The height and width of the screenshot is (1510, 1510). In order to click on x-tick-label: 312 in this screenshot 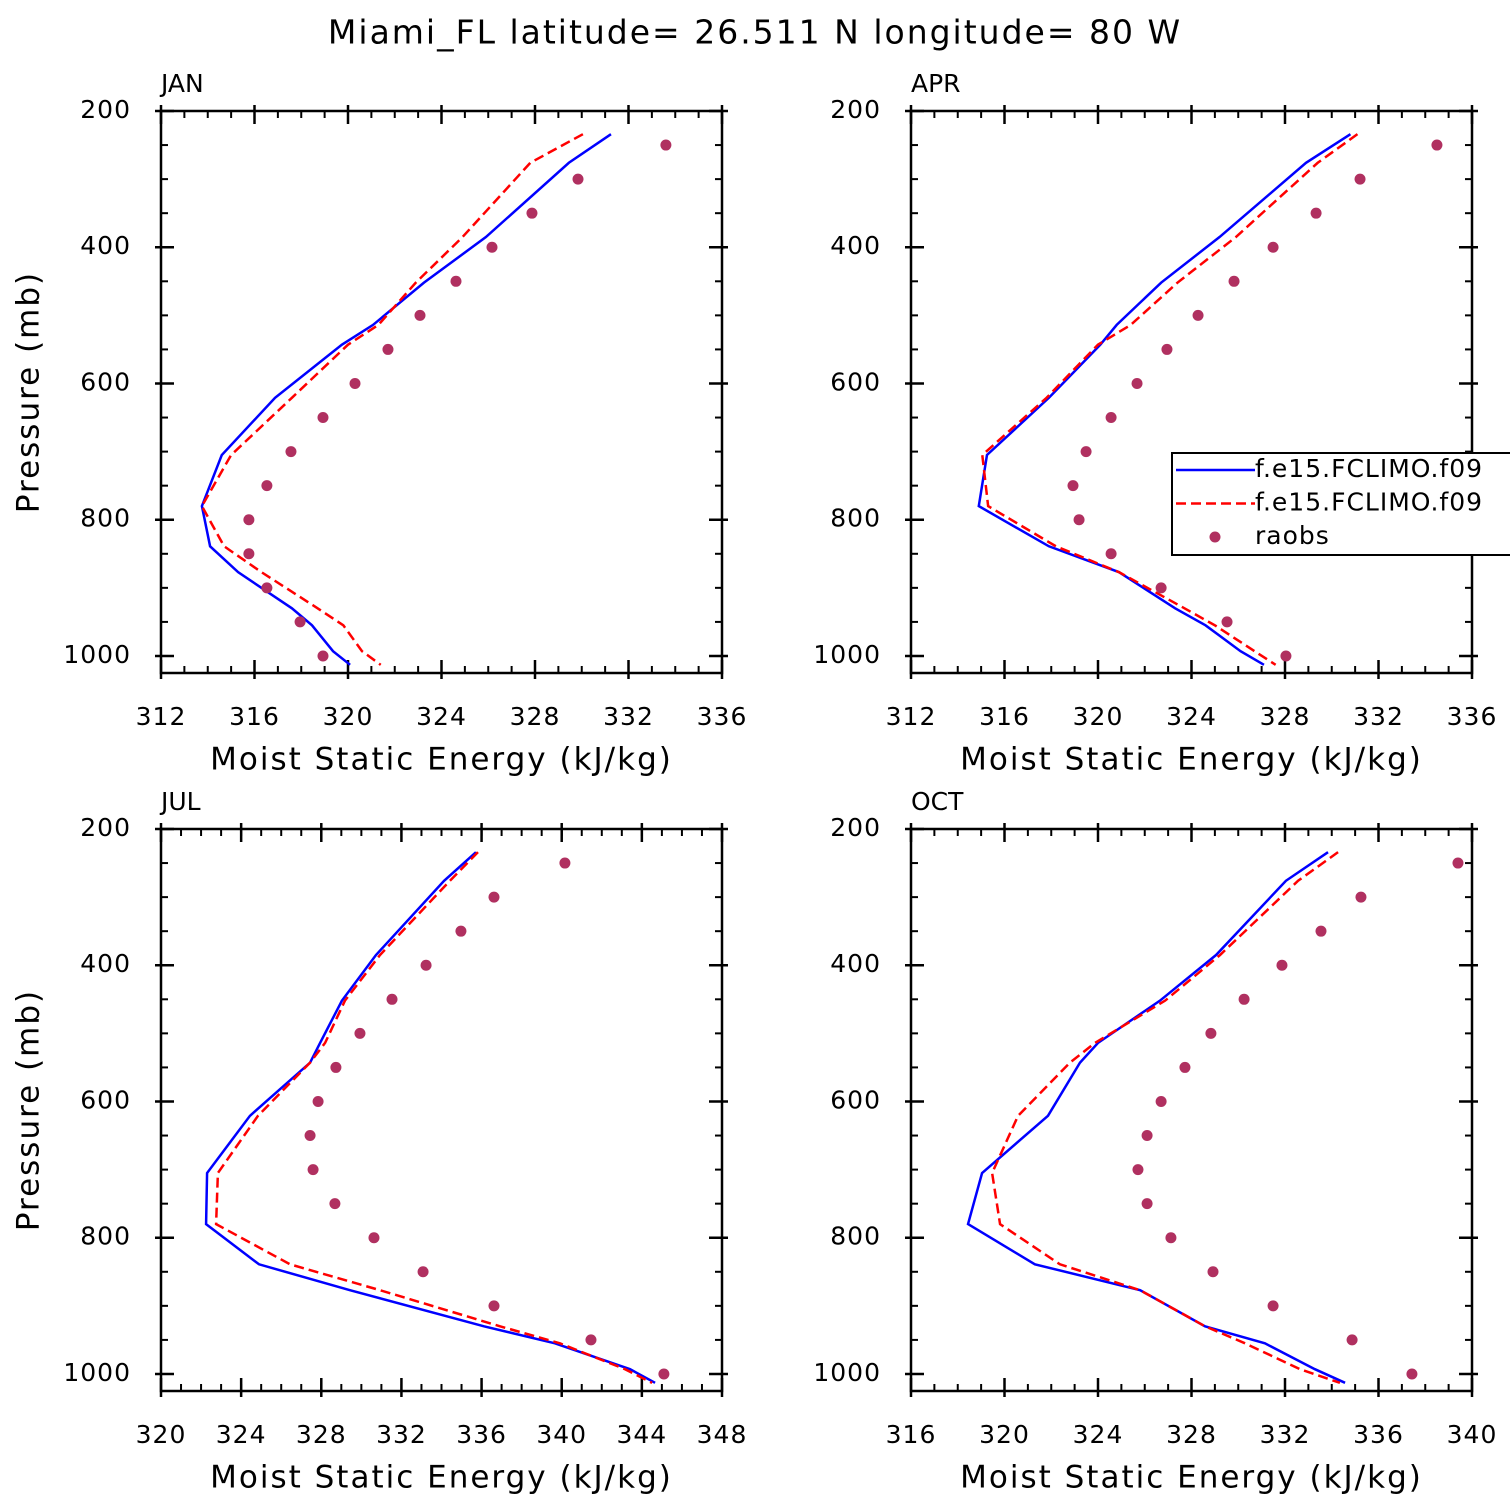, I will do `click(161, 716)`.